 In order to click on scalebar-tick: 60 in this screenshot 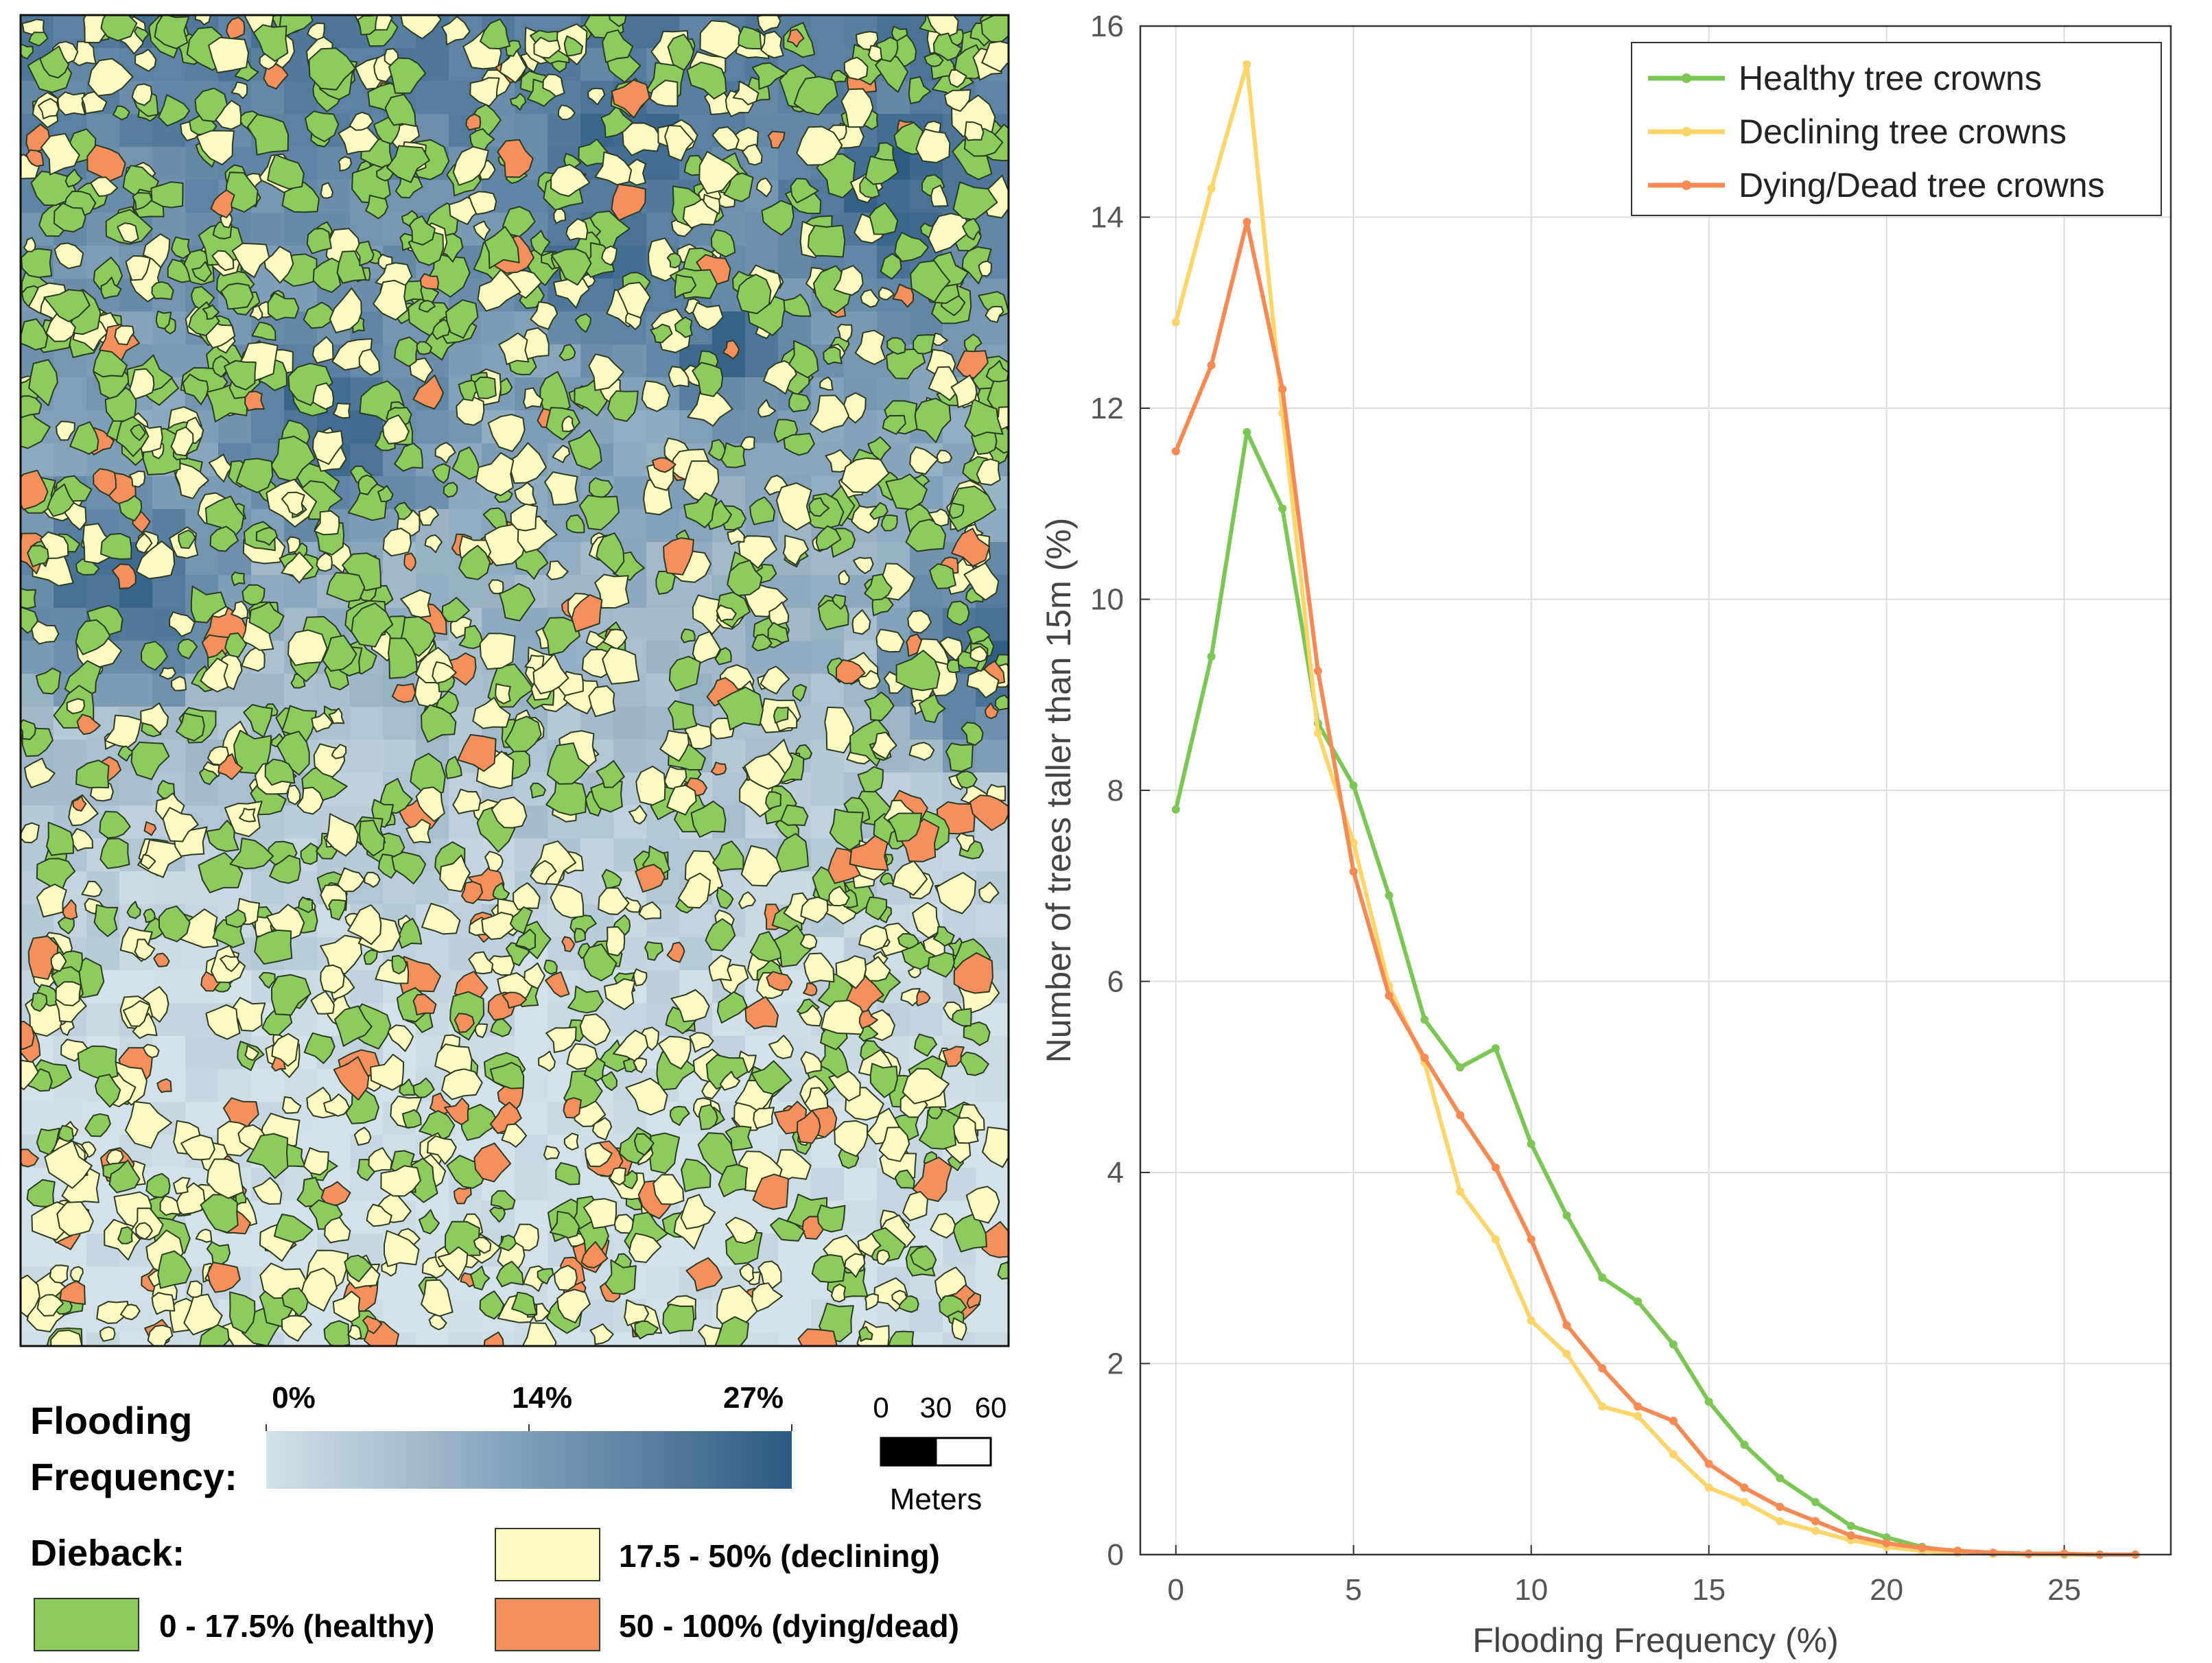, I will do `click(991, 1407)`.